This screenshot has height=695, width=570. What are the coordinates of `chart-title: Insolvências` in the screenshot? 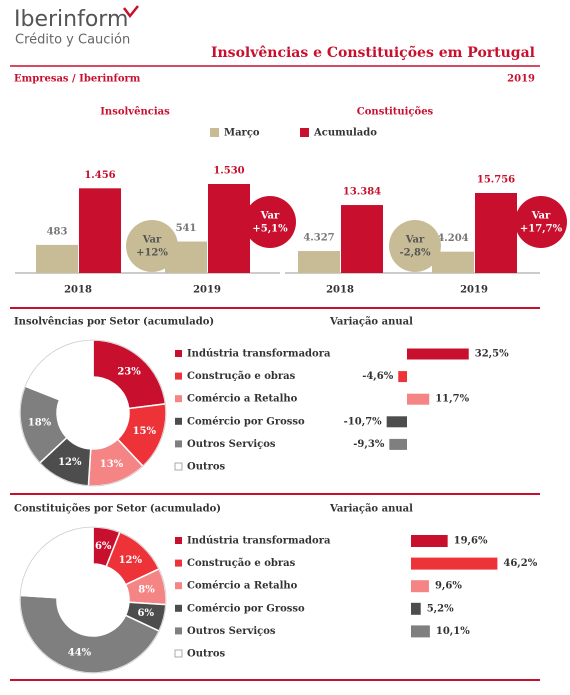 It's located at (135, 112).